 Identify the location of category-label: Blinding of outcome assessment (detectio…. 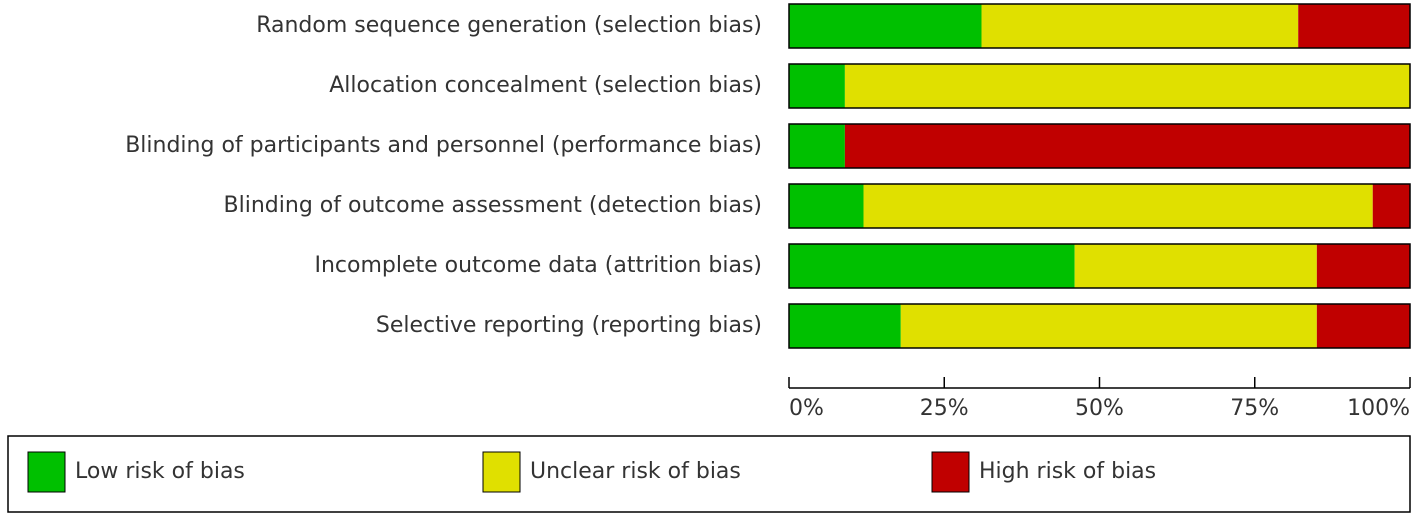
(493, 205).